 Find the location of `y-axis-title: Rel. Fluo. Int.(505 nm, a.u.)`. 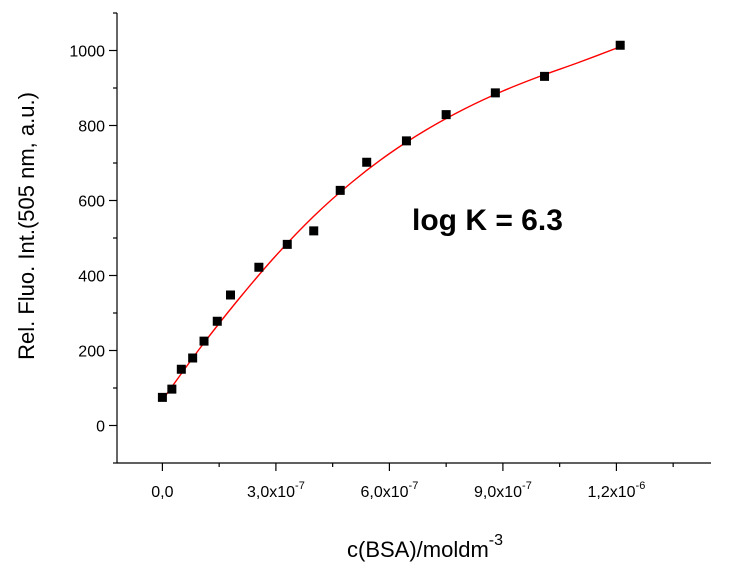

y-axis-title: Rel. Fluo. Int.(505 nm, a.u.) is located at coordinates (26, 226).